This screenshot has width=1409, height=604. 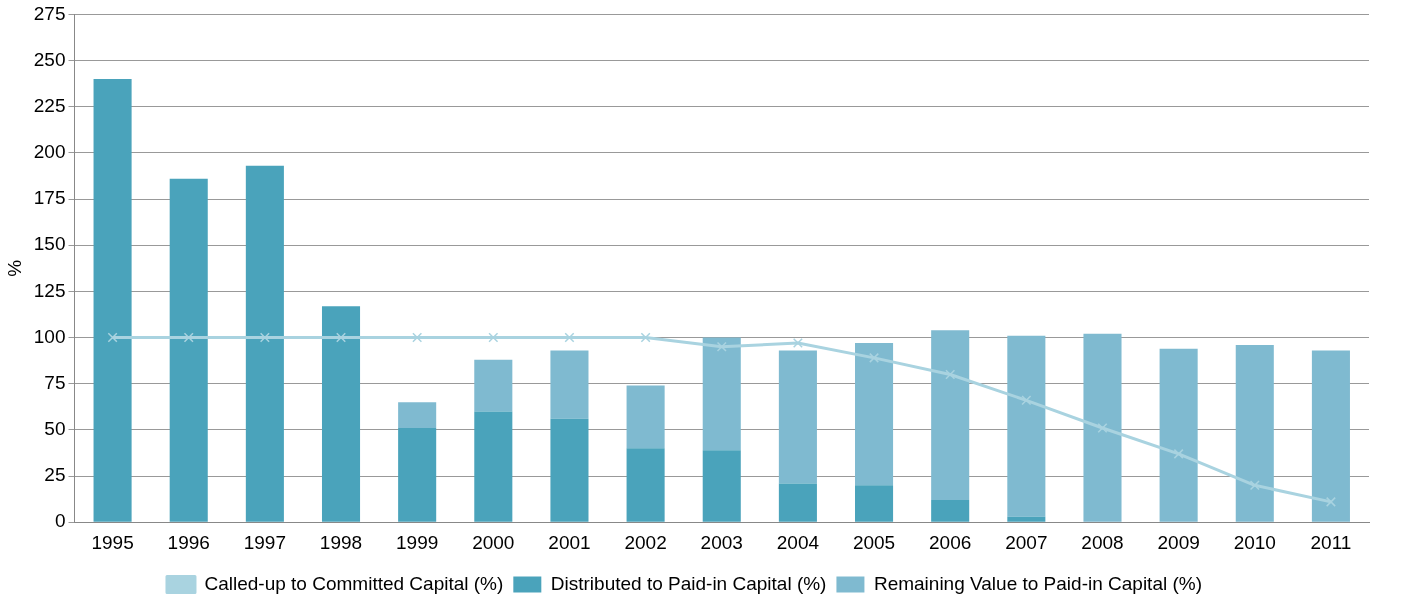 I want to click on legend-label: Remaining Value to Paid-in Capital (%), so click(x=1038, y=583).